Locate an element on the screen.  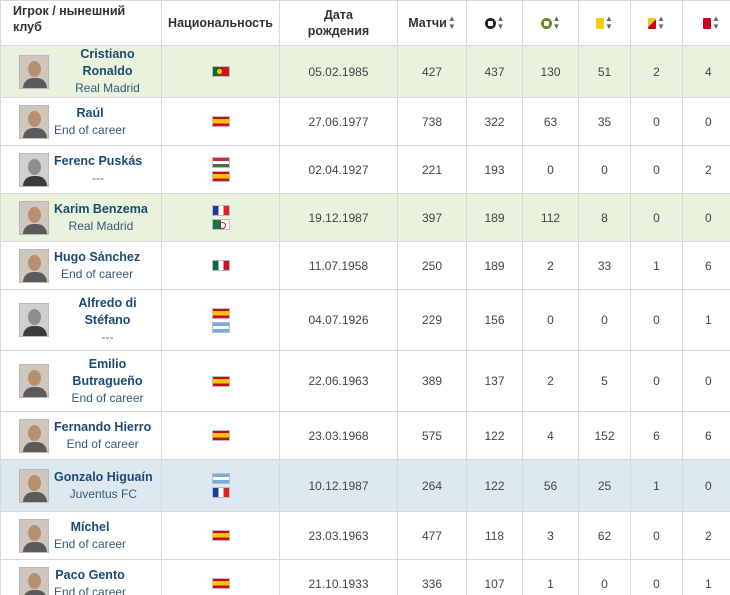
cell-matches: 336 is located at coordinates (432, 577).